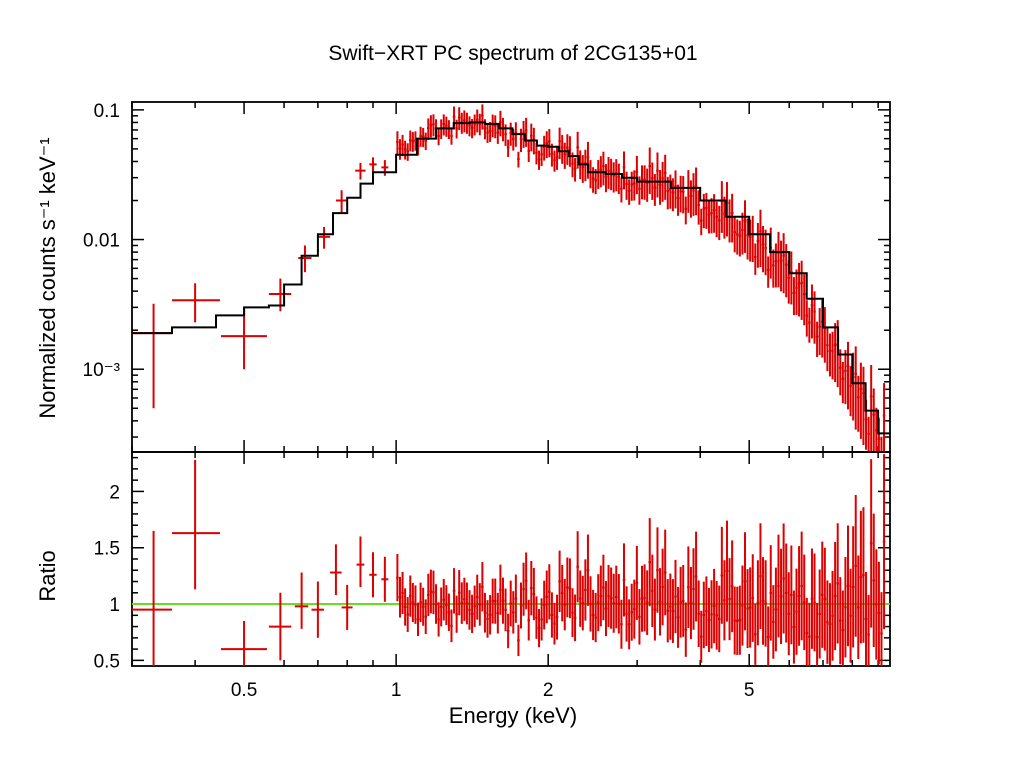 The image size is (1024, 768). Describe the element at coordinates (114, 605) in the screenshot. I see `y-tick-label: 1` at that location.